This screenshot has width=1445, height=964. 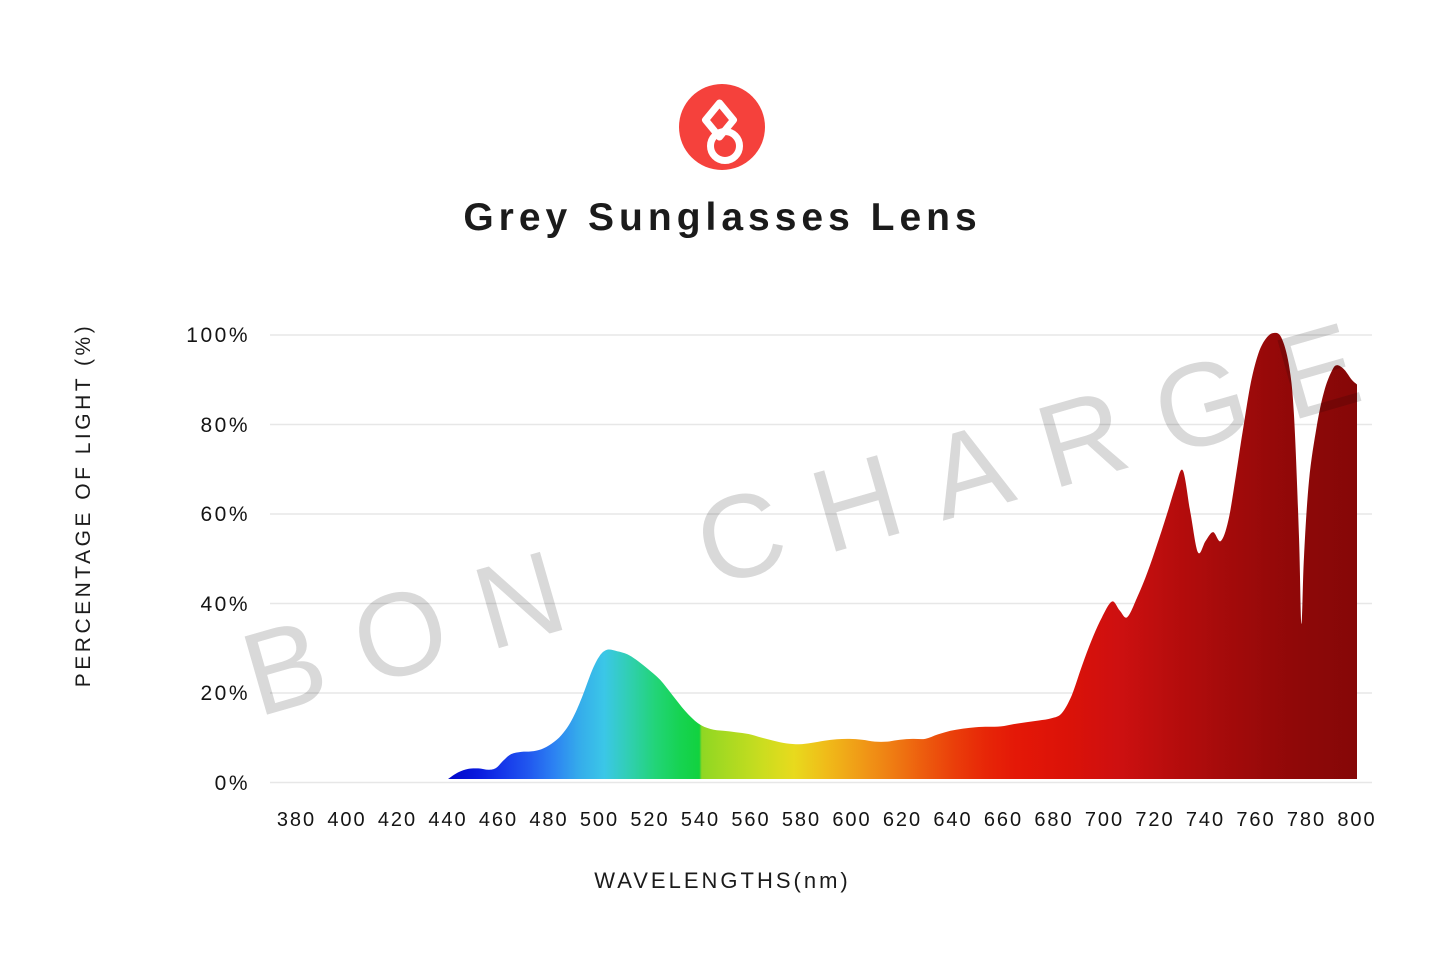 What do you see at coordinates (225, 514) in the screenshot?
I see `y-tick-label: 60%` at bounding box center [225, 514].